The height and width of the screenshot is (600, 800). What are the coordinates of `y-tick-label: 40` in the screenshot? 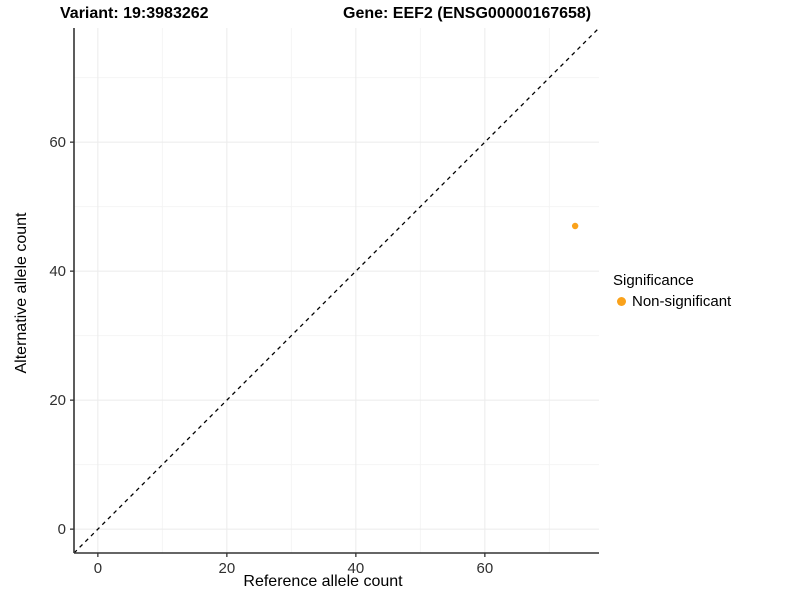 It's located at (57, 271).